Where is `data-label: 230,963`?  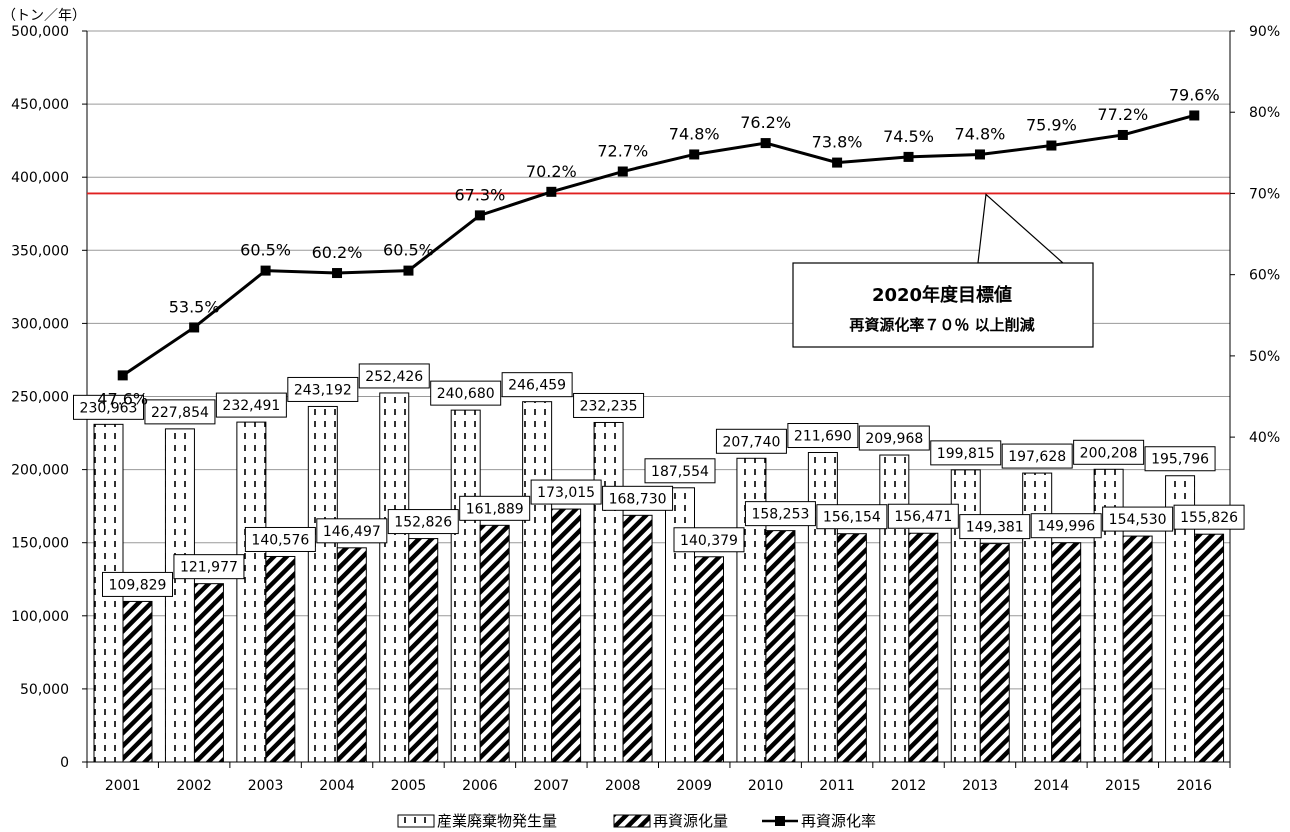
data-label: 230,963 is located at coordinates (109, 408).